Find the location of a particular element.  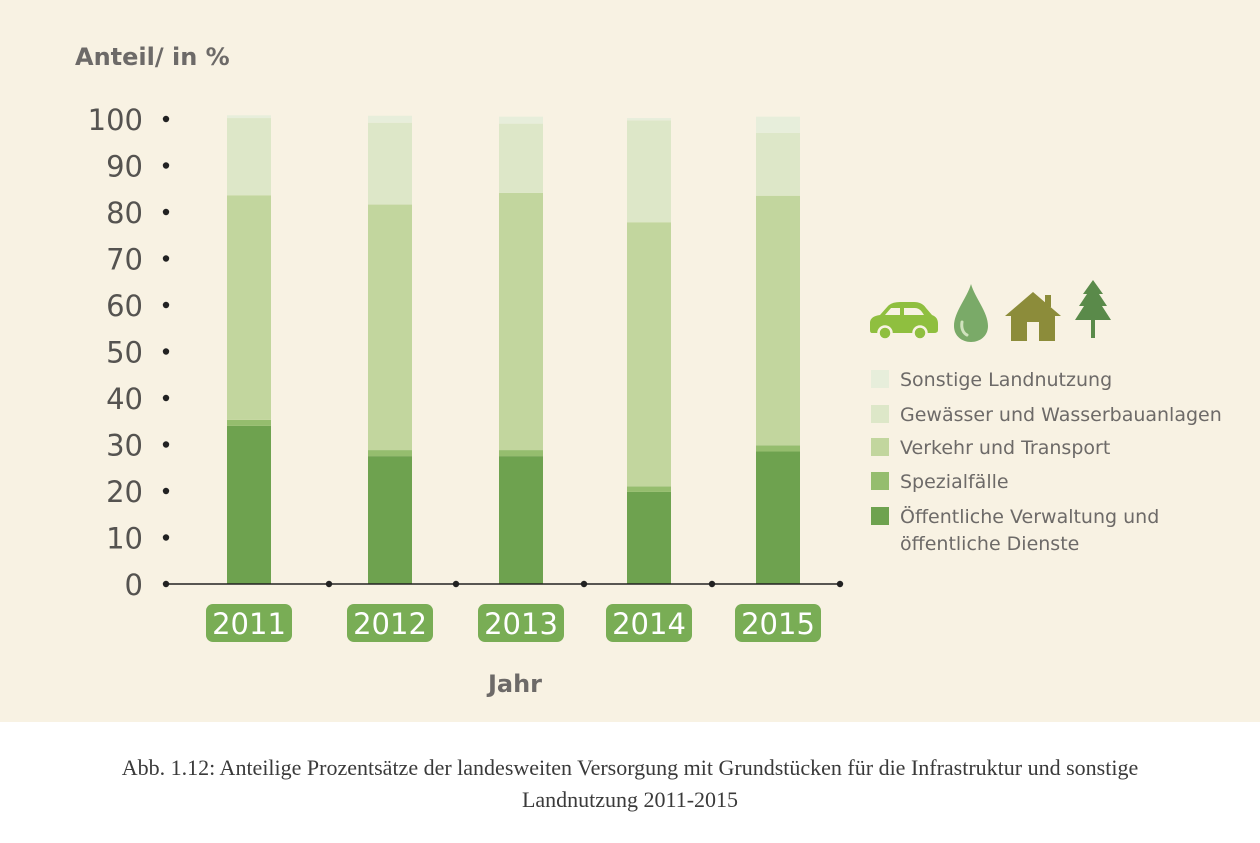

year-badges: 2011 2012 2013 2014 2015 is located at coordinates (513, 623).